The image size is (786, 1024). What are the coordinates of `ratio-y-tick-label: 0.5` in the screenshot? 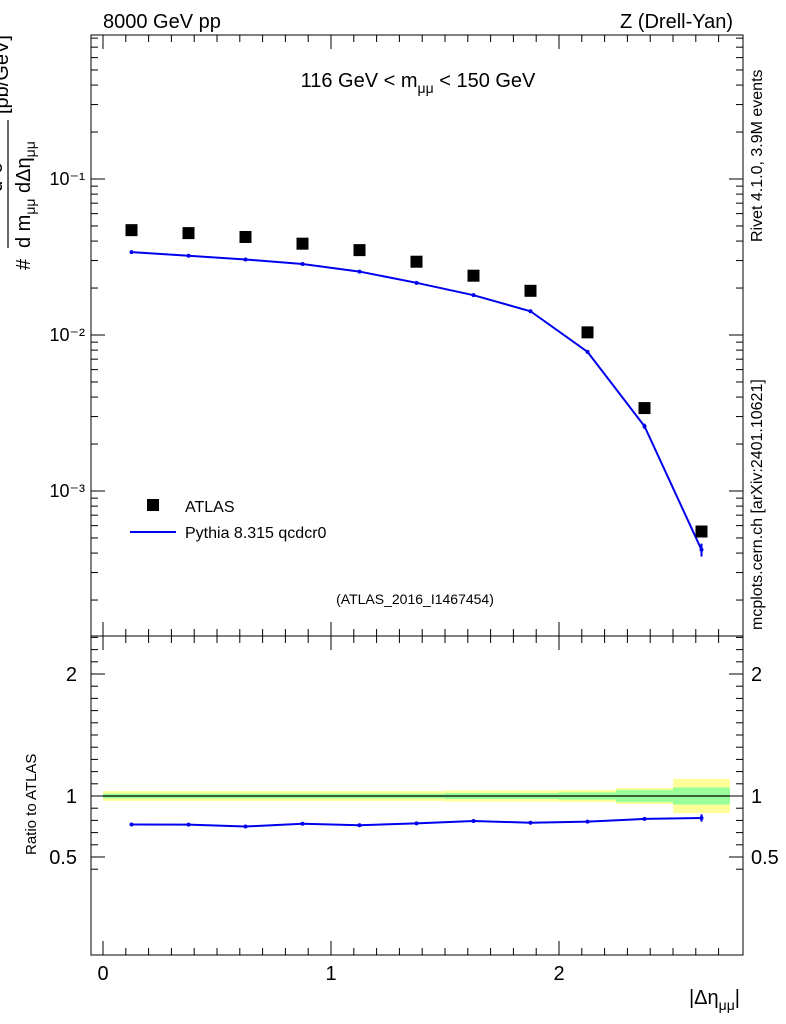 It's located at (63, 858).